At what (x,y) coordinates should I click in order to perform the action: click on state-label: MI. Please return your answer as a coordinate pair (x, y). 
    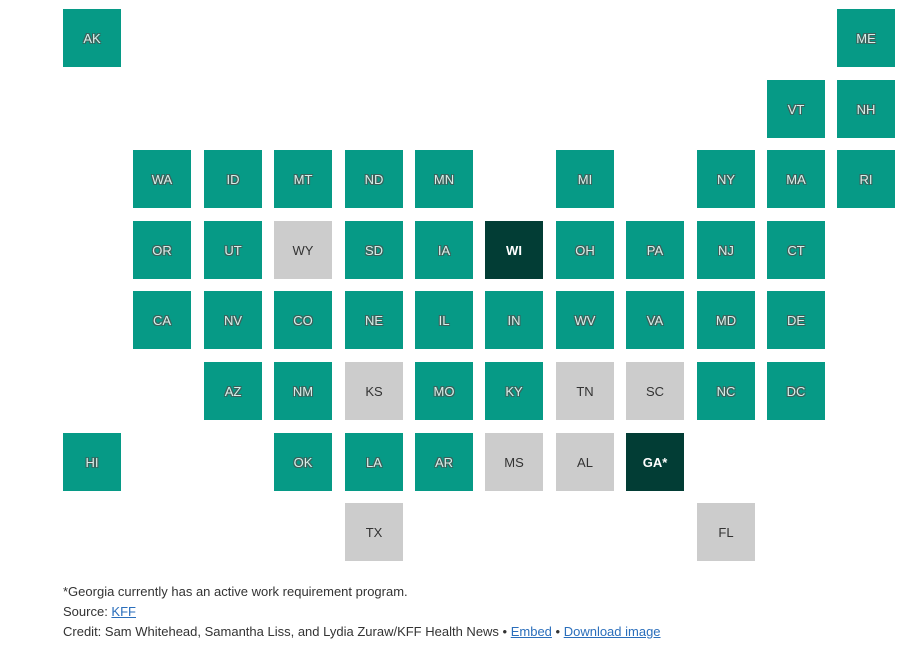
    Looking at the image, I should click on (585, 179).